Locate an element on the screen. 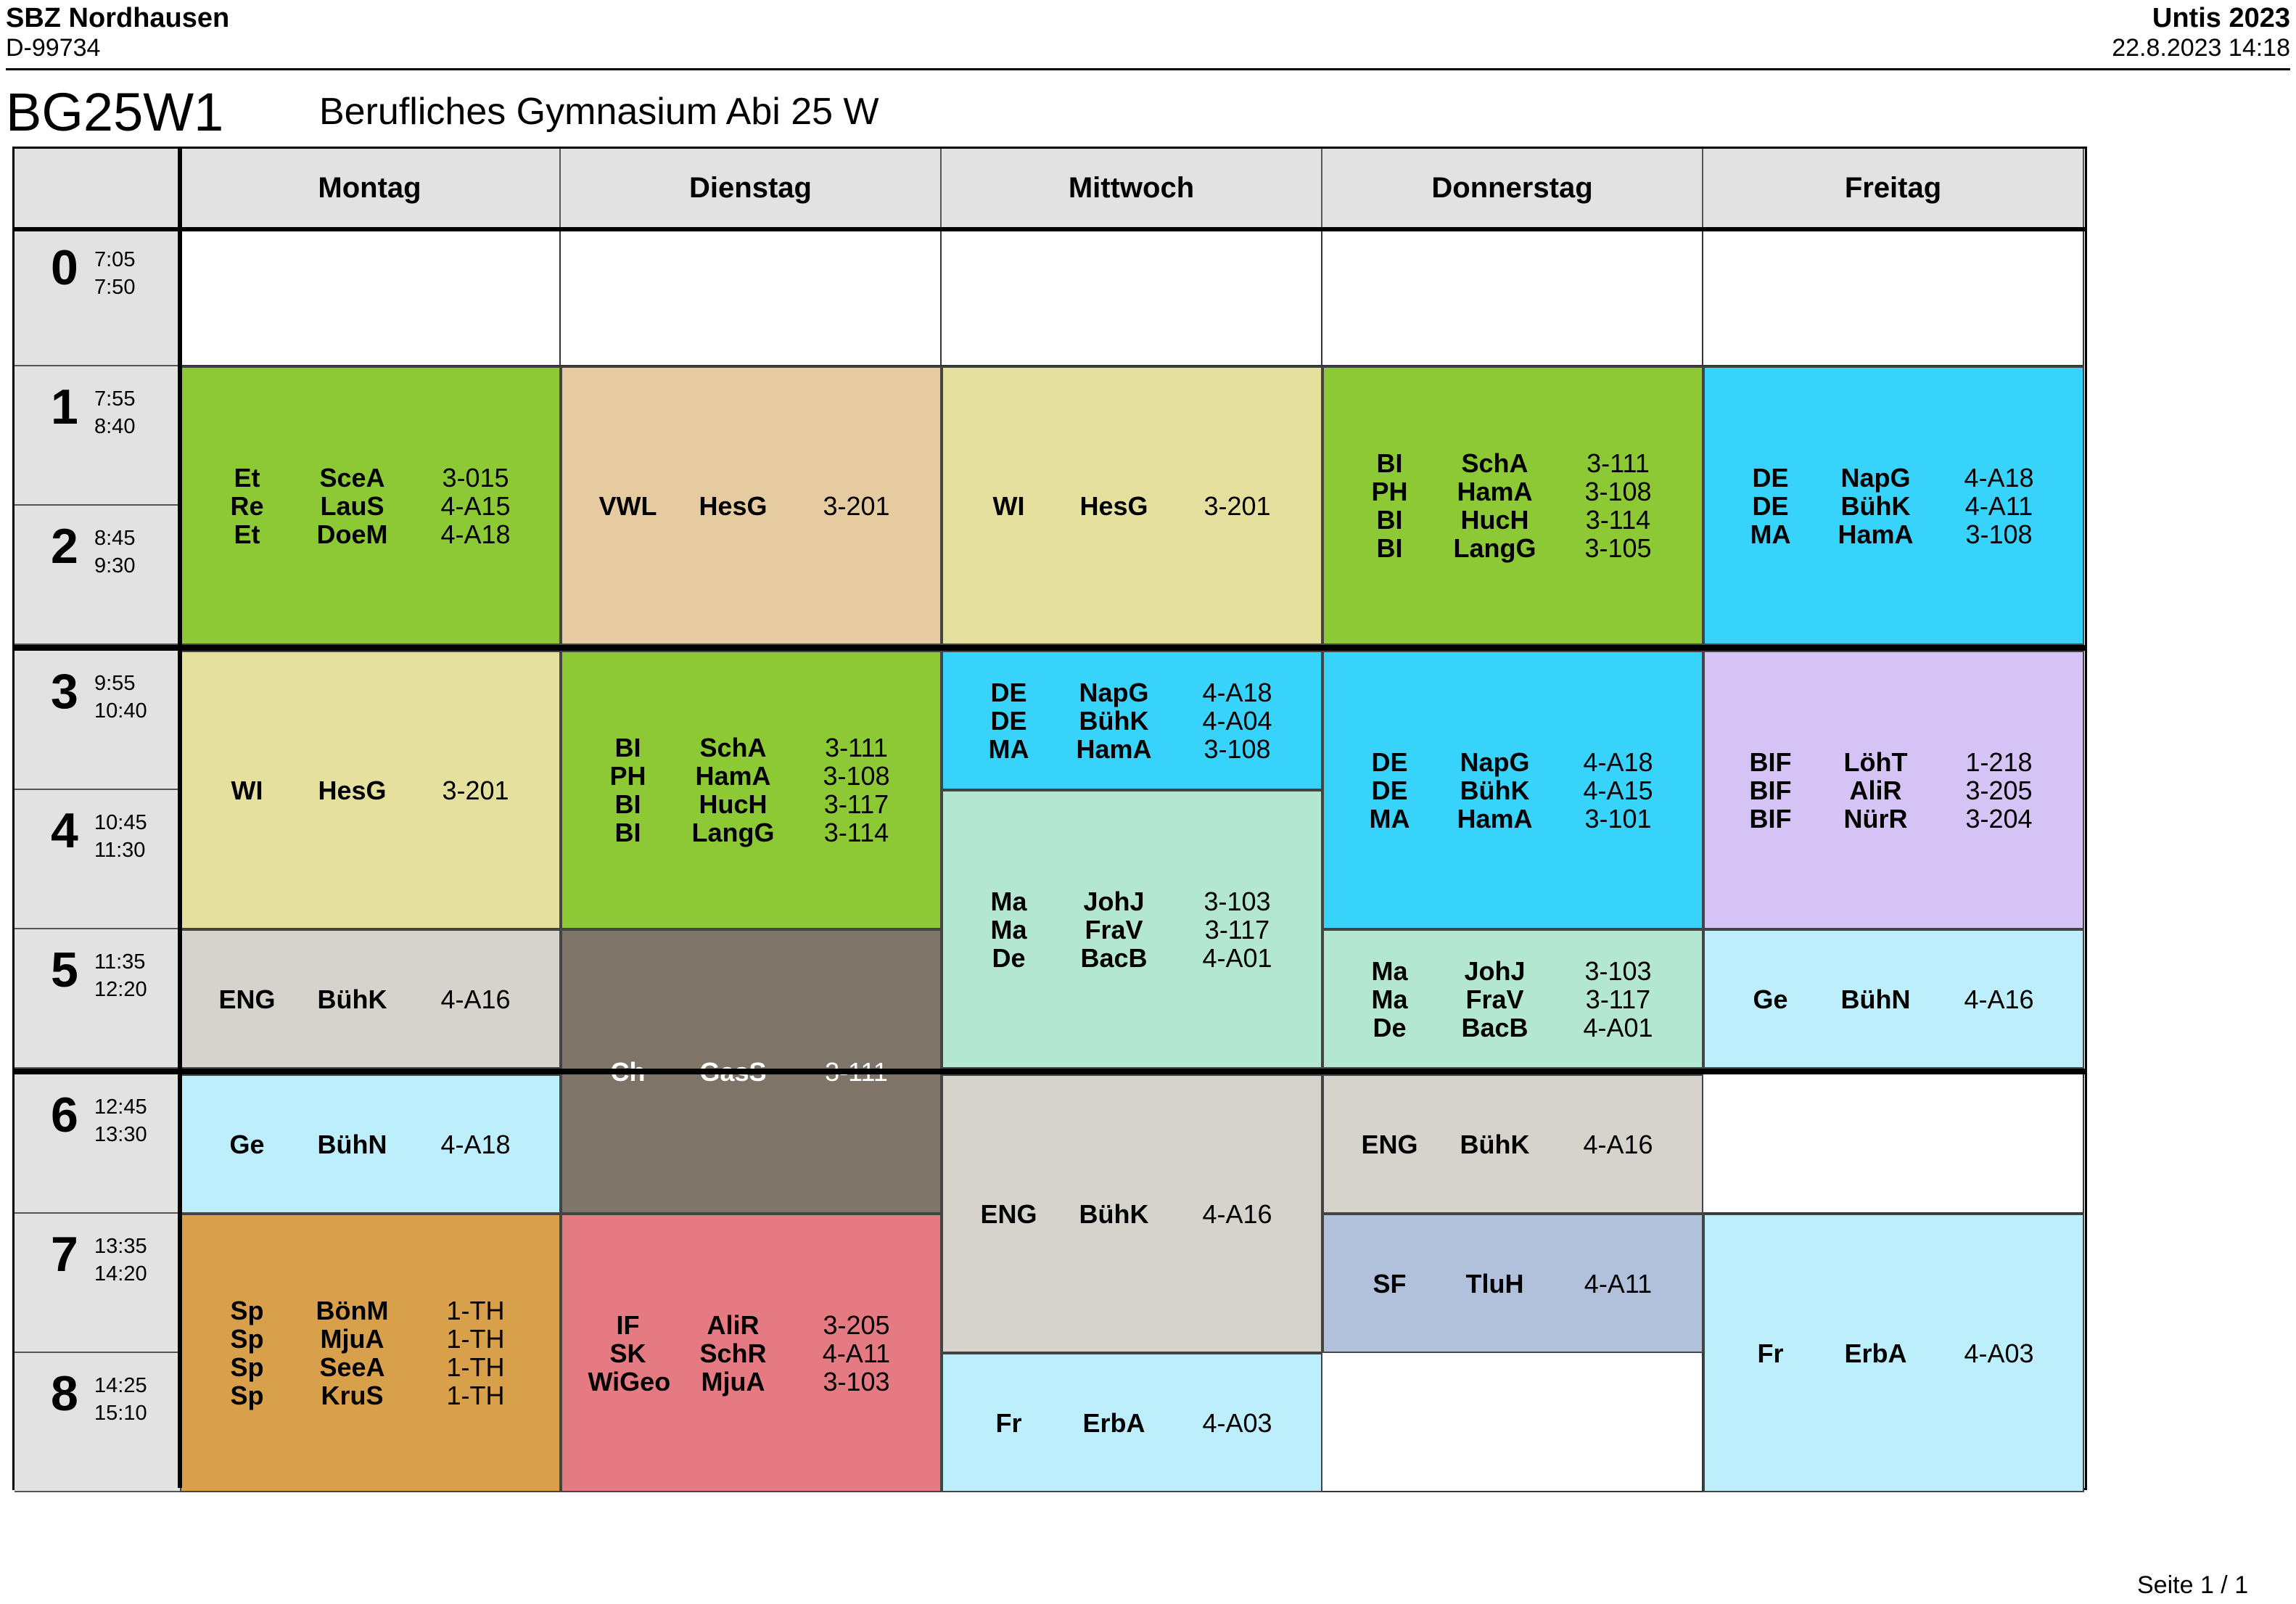 This screenshot has width=2296, height=1604. lesson-block: Sp BönM 1-TH Sp MjuA 1-TH Sp SeeA 1-TH Sp KruS 1-TH is located at coordinates (370, 1353).